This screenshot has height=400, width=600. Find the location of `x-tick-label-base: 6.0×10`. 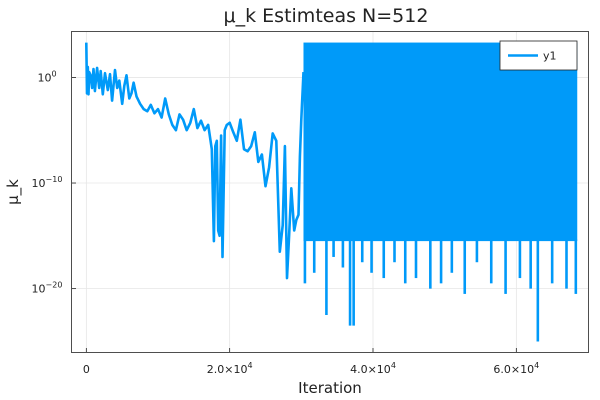

x-tick-label-base: 6.0×10 is located at coordinates (513, 369).